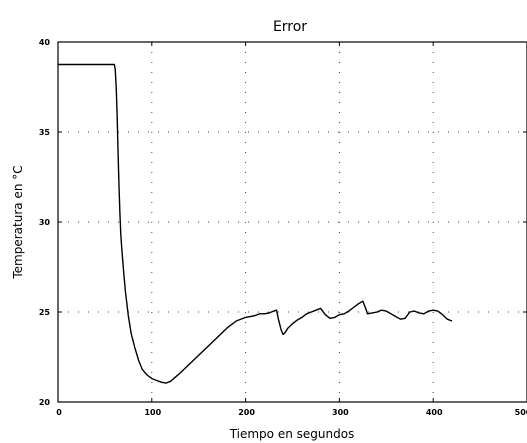 This screenshot has width=527, height=443. Describe the element at coordinates (292, 434) in the screenshot. I see `x-axis-label: Tiempo en segundos` at that location.